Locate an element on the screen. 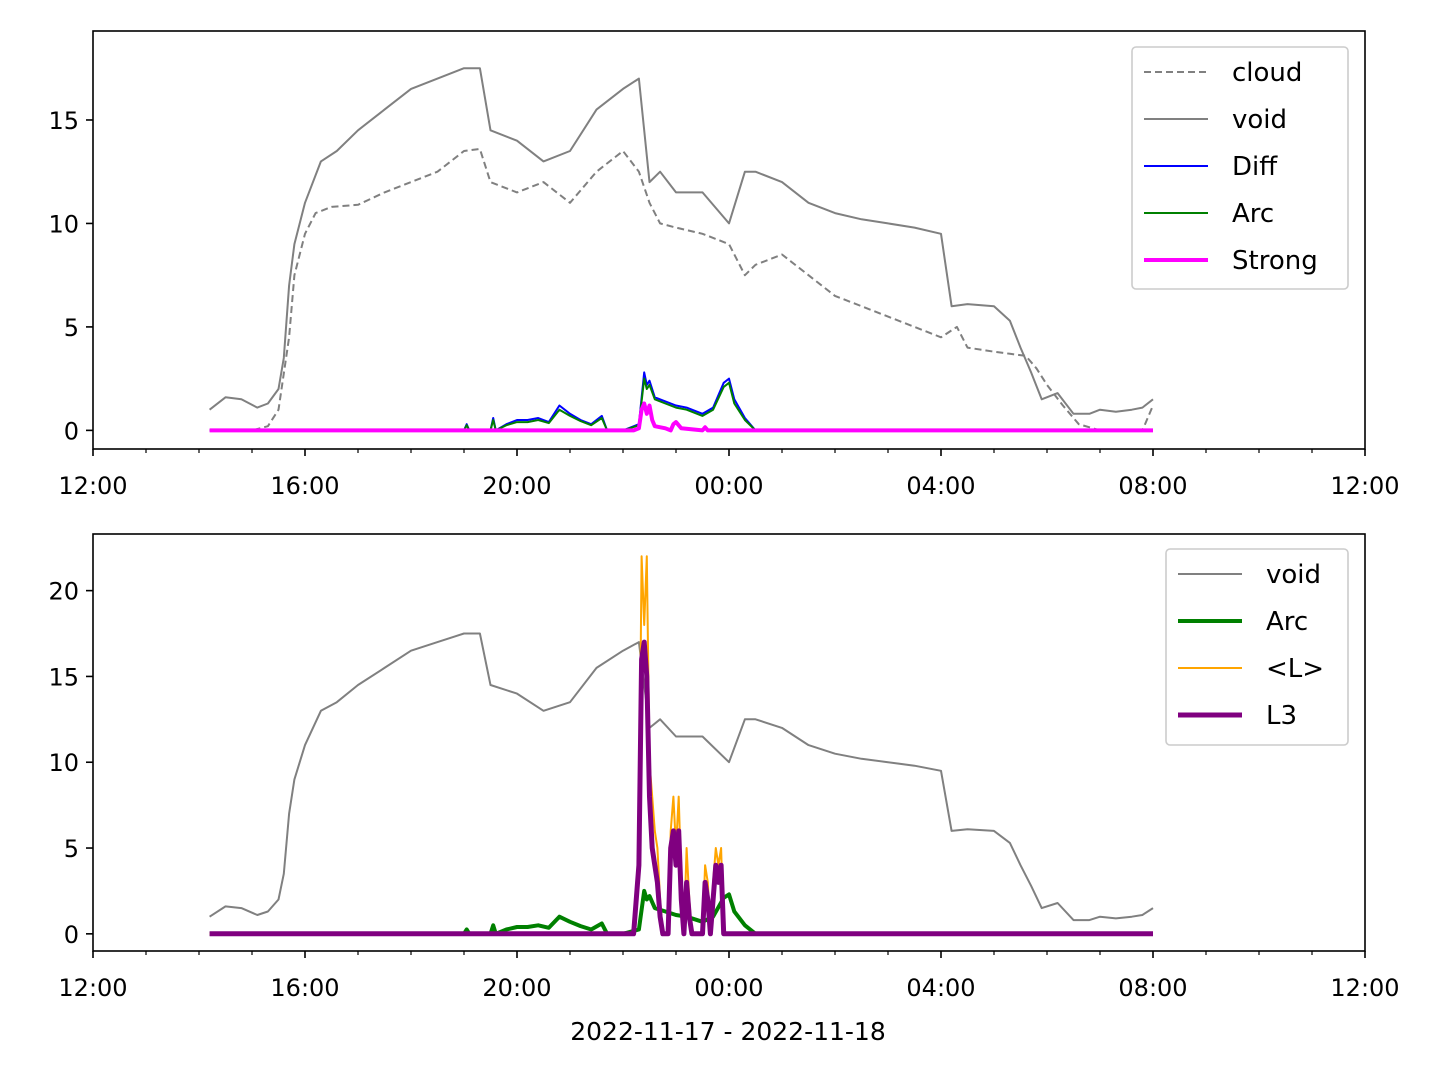 The image size is (1440, 1080). legend-label-diff: Diff is located at coordinates (1255, 167).